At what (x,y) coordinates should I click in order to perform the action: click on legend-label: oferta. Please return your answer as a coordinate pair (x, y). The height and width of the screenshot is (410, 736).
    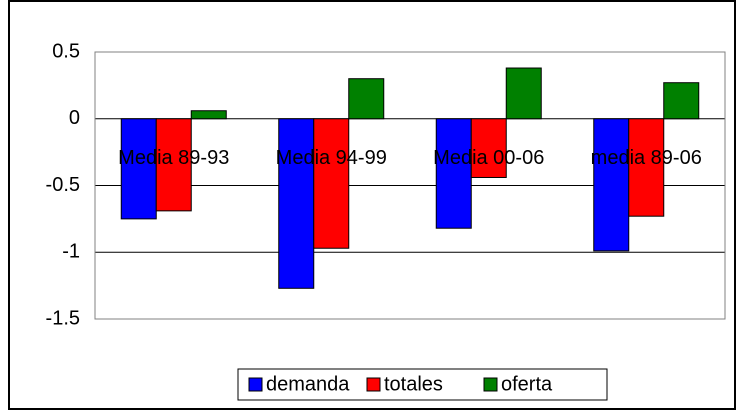
    Looking at the image, I should click on (527, 384).